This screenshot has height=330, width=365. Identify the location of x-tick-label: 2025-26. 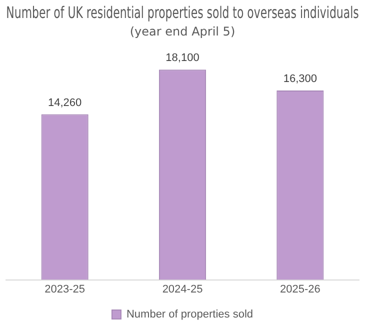
(300, 289).